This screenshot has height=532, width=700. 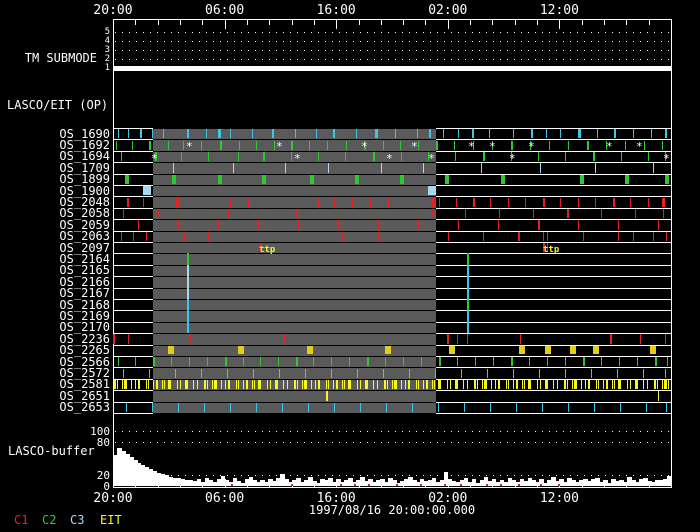 What do you see at coordinates (671, 24) in the screenshot?
I see `major-tick` at bounding box center [671, 24].